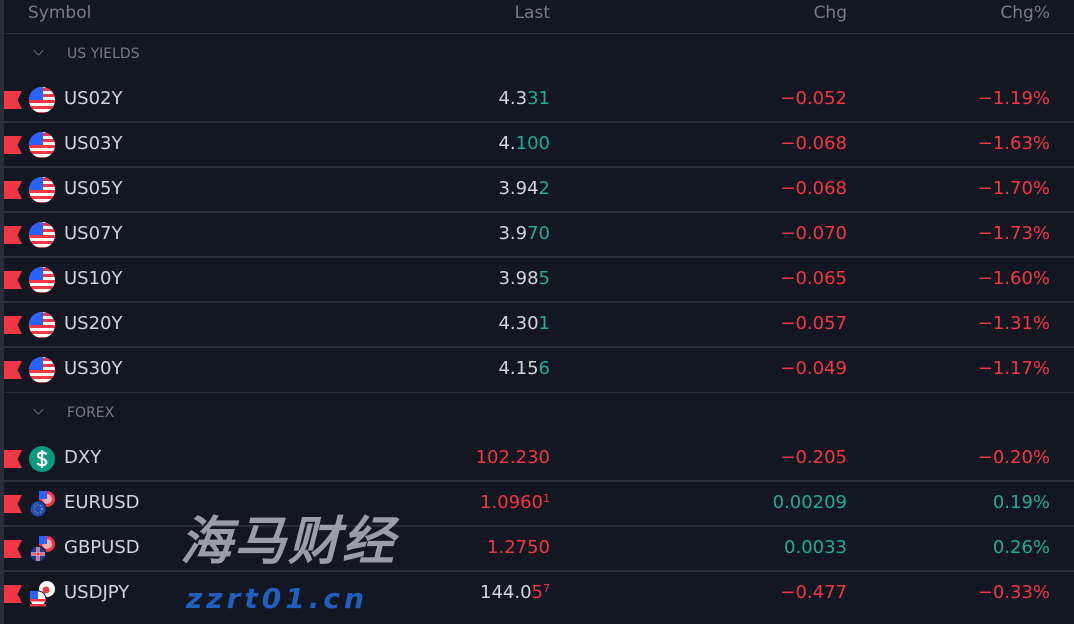 The width and height of the screenshot is (1074, 624). Describe the element at coordinates (103, 54) in the screenshot. I see `group-label: US YIELDS` at that location.